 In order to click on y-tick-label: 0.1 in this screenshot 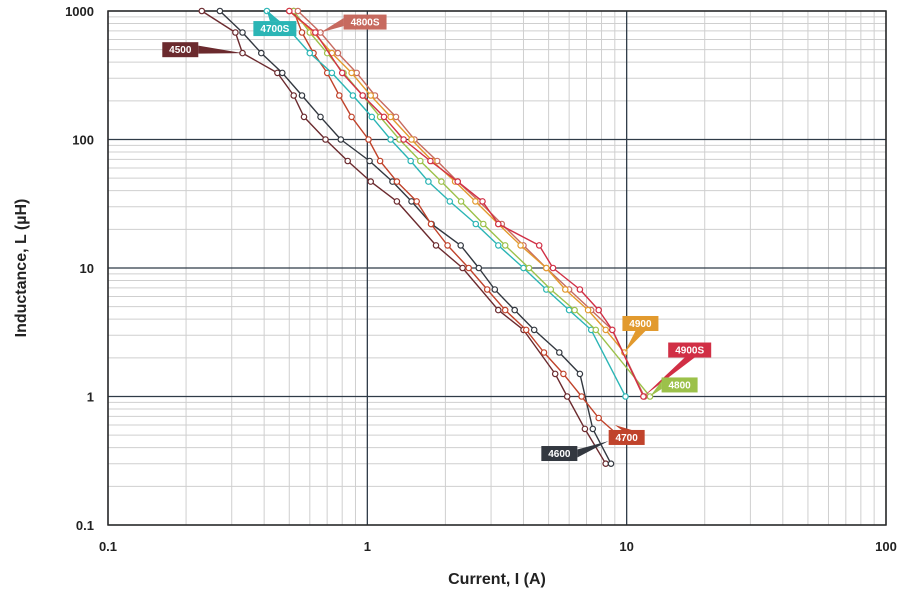, I will do `click(85, 525)`.